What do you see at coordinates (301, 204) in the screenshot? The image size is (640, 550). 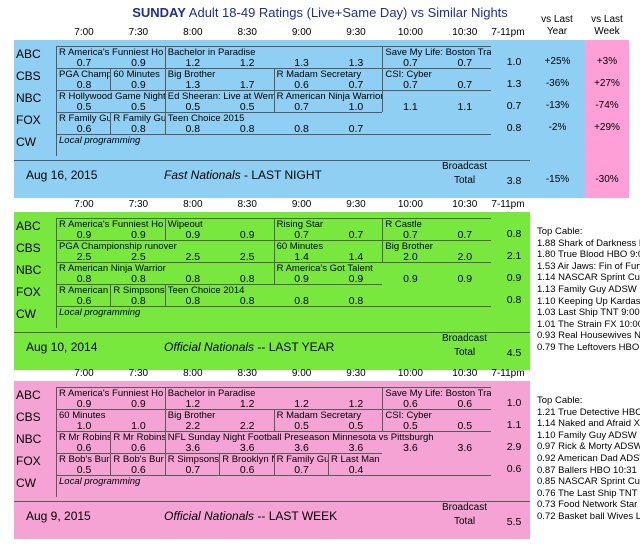 I see `time-column-header: 9:00` at bounding box center [301, 204].